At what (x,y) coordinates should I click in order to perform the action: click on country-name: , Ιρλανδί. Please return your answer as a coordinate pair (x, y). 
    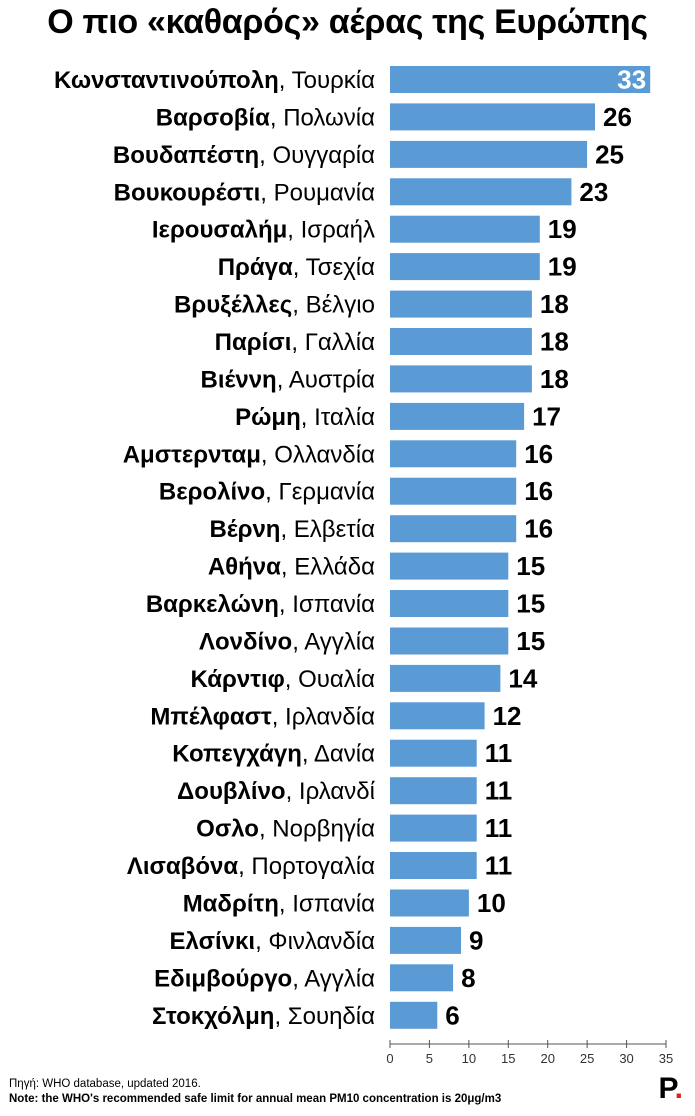
    Looking at the image, I should click on (331, 791).